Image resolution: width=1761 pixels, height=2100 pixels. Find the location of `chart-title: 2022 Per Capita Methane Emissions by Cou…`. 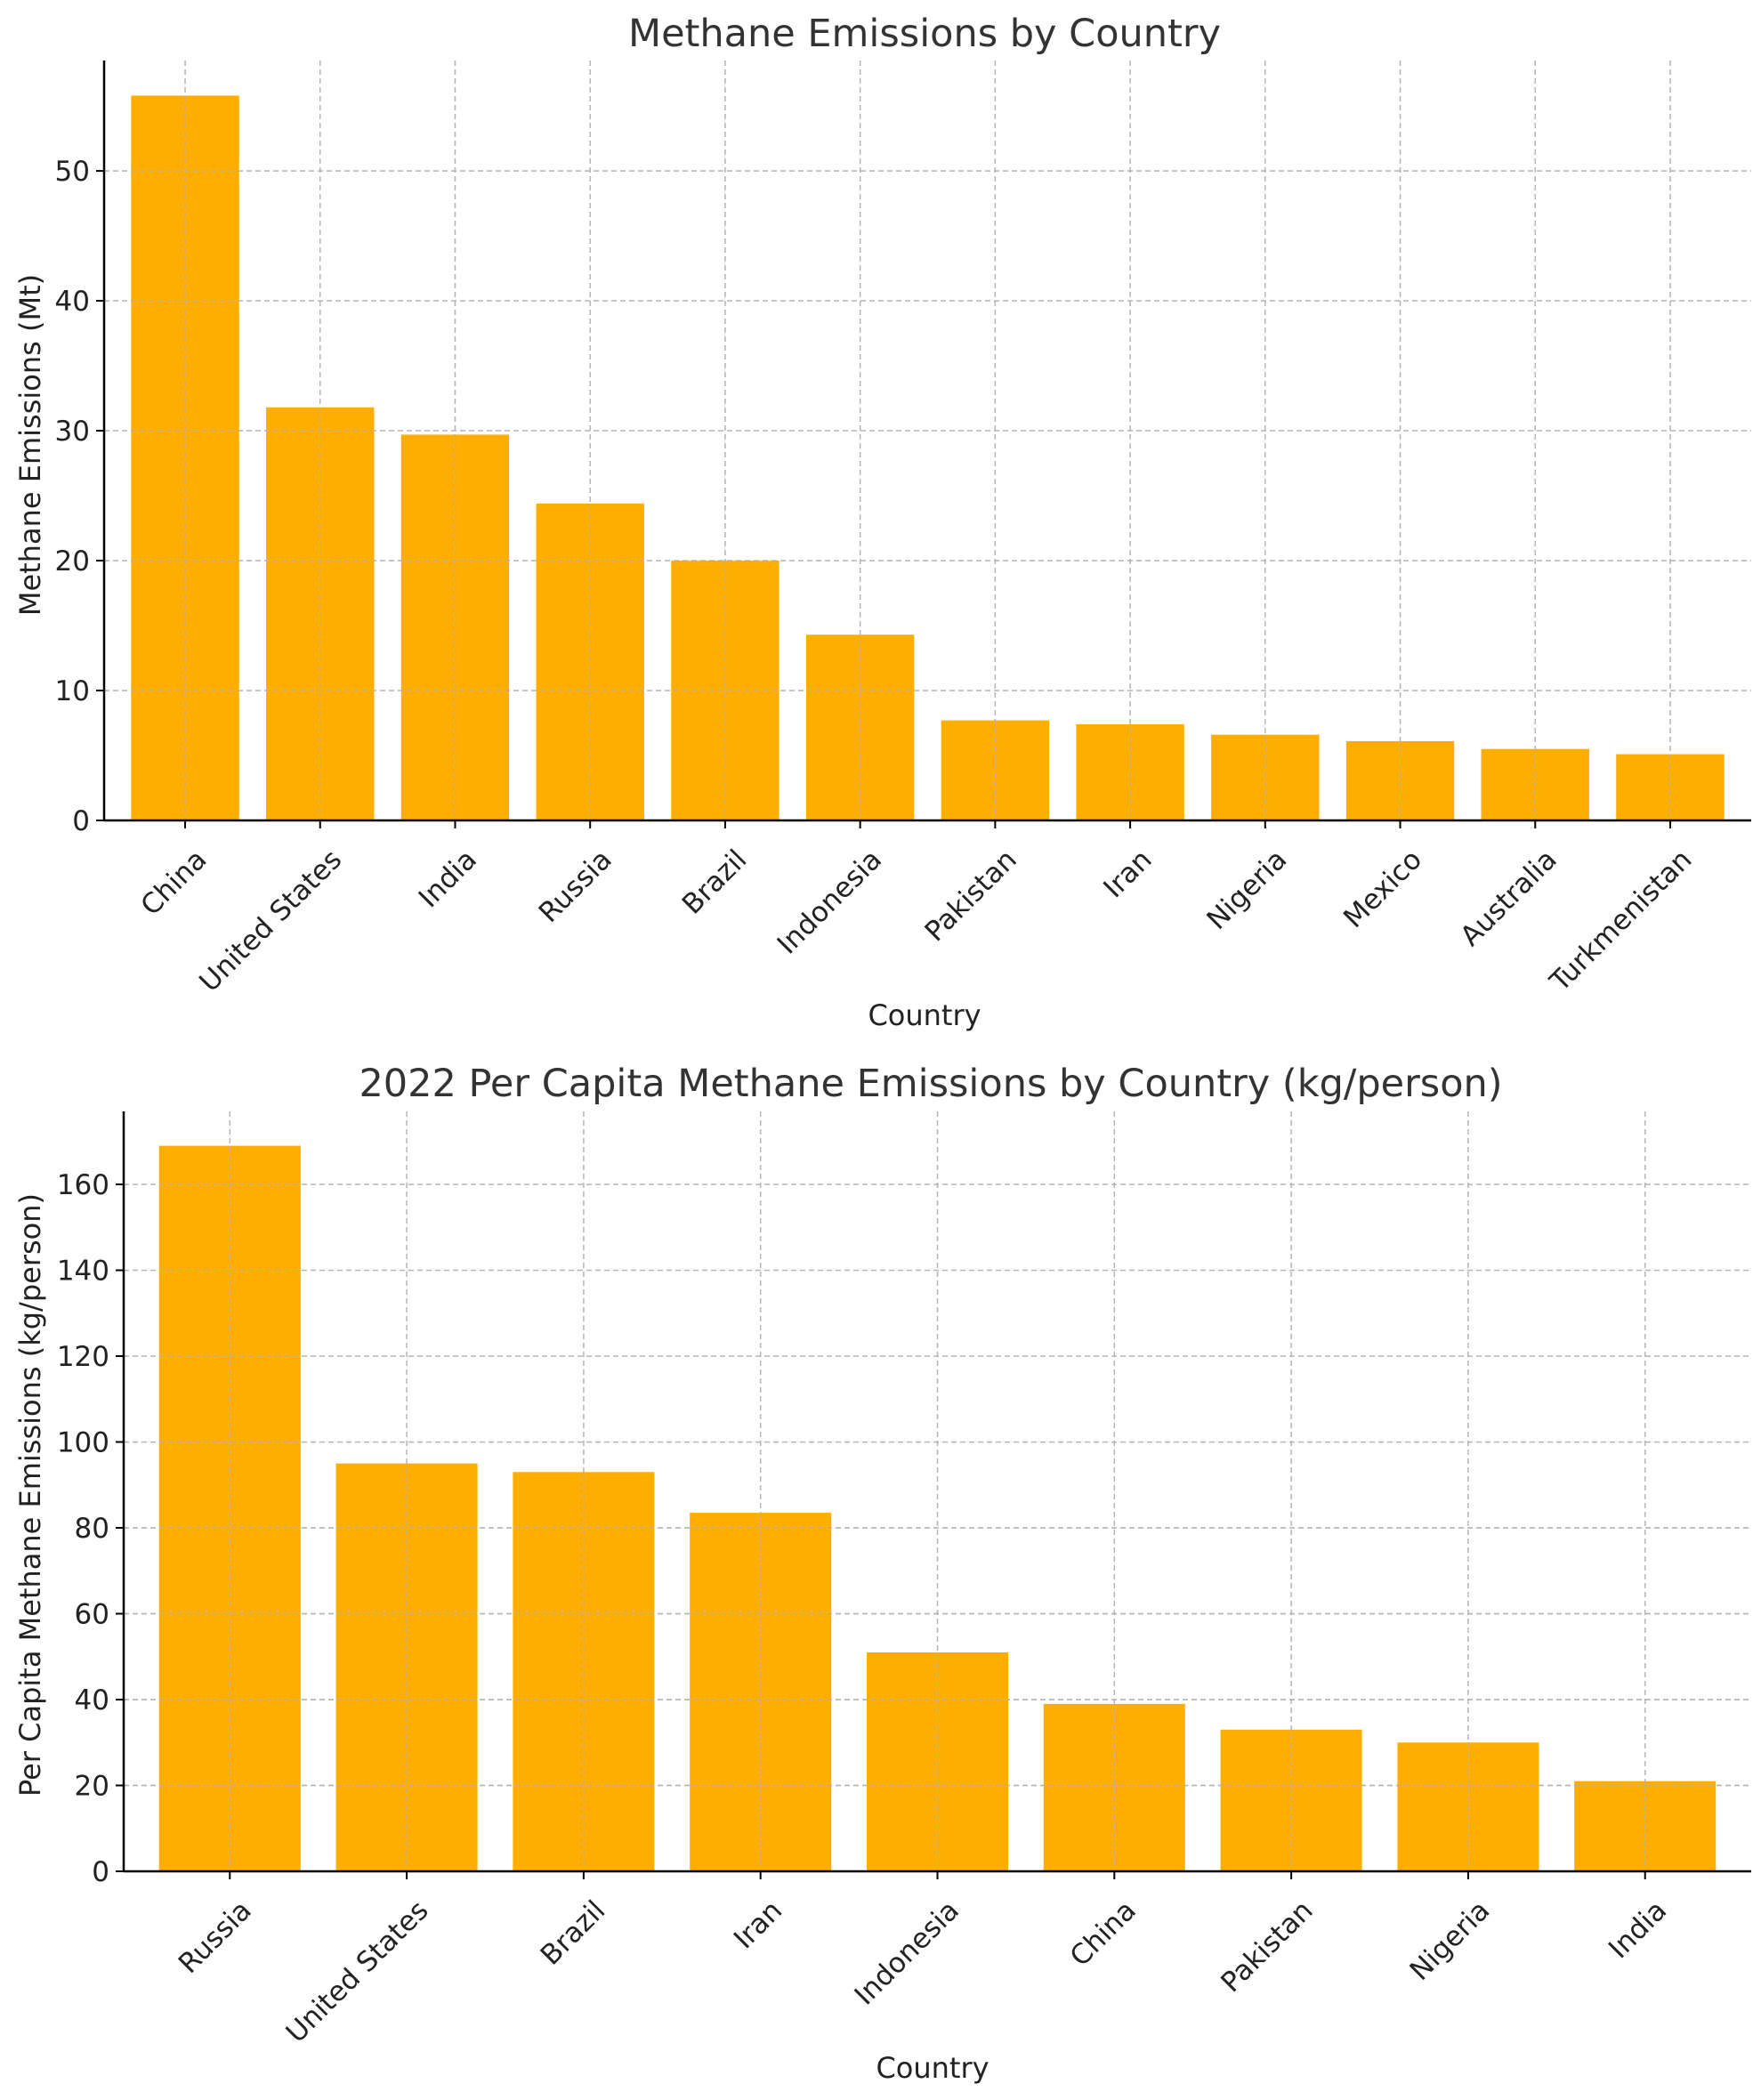

chart-title: 2022 Per Capita Methane Emissions by Cou… is located at coordinates (930, 1084).